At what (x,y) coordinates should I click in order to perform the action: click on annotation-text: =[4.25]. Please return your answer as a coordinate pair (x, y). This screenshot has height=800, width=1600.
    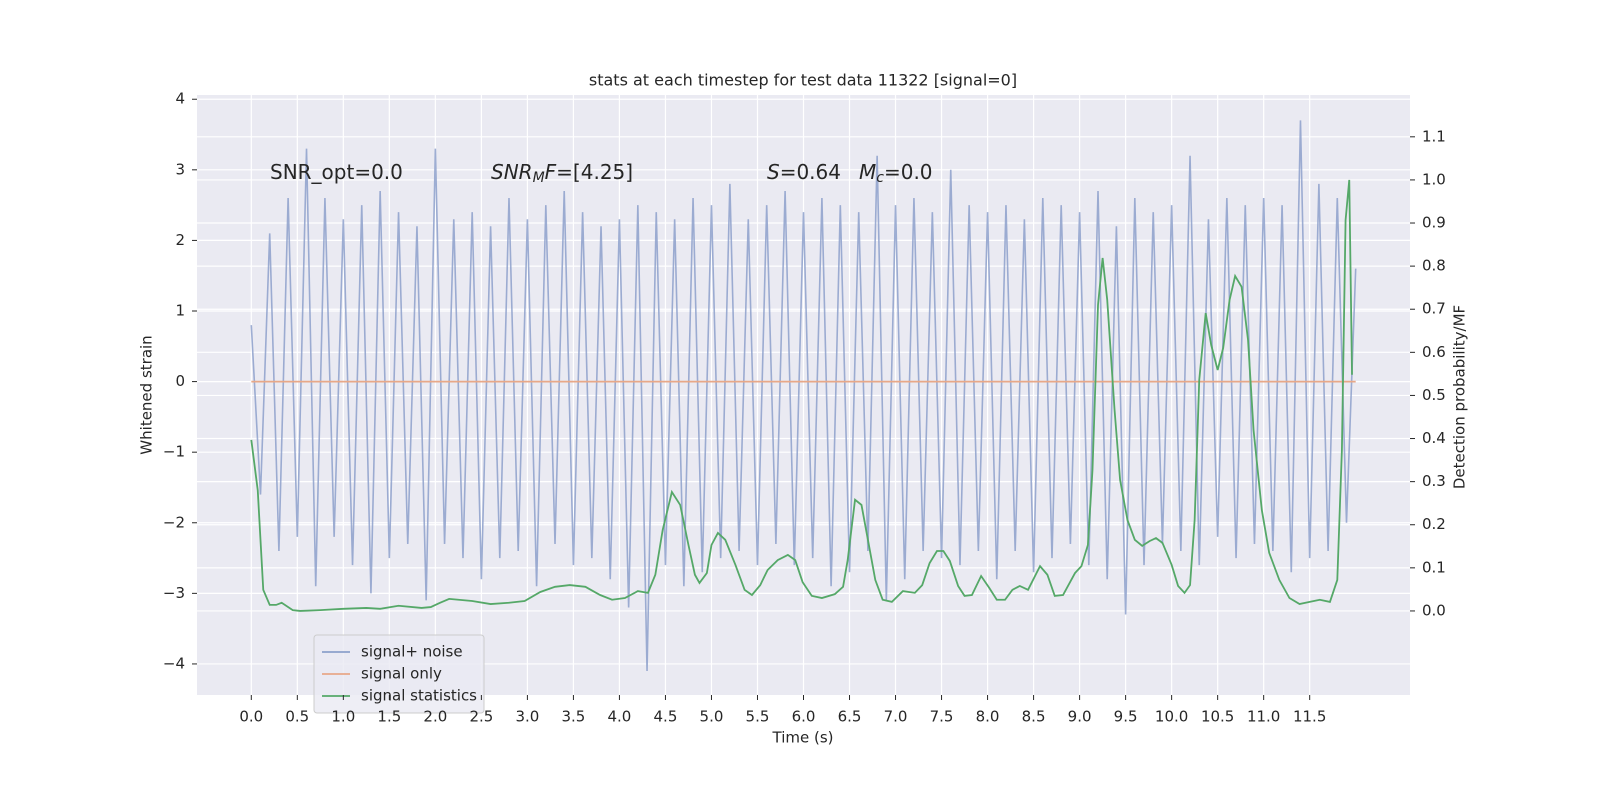
    Looking at the image, I should click on (594, 172).